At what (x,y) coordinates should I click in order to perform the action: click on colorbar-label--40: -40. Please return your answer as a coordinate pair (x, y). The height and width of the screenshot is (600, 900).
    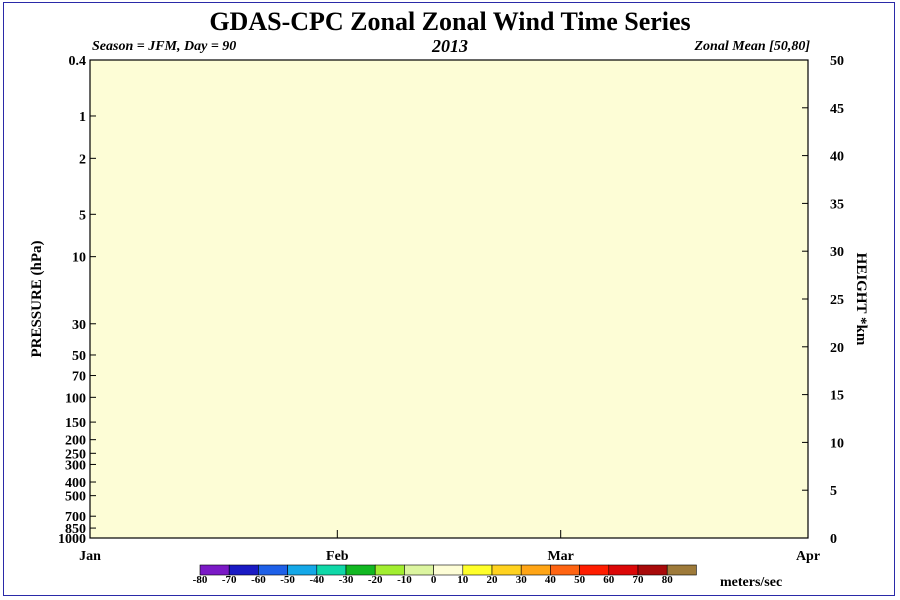
    Looking at the image, I should click on (316, 580).